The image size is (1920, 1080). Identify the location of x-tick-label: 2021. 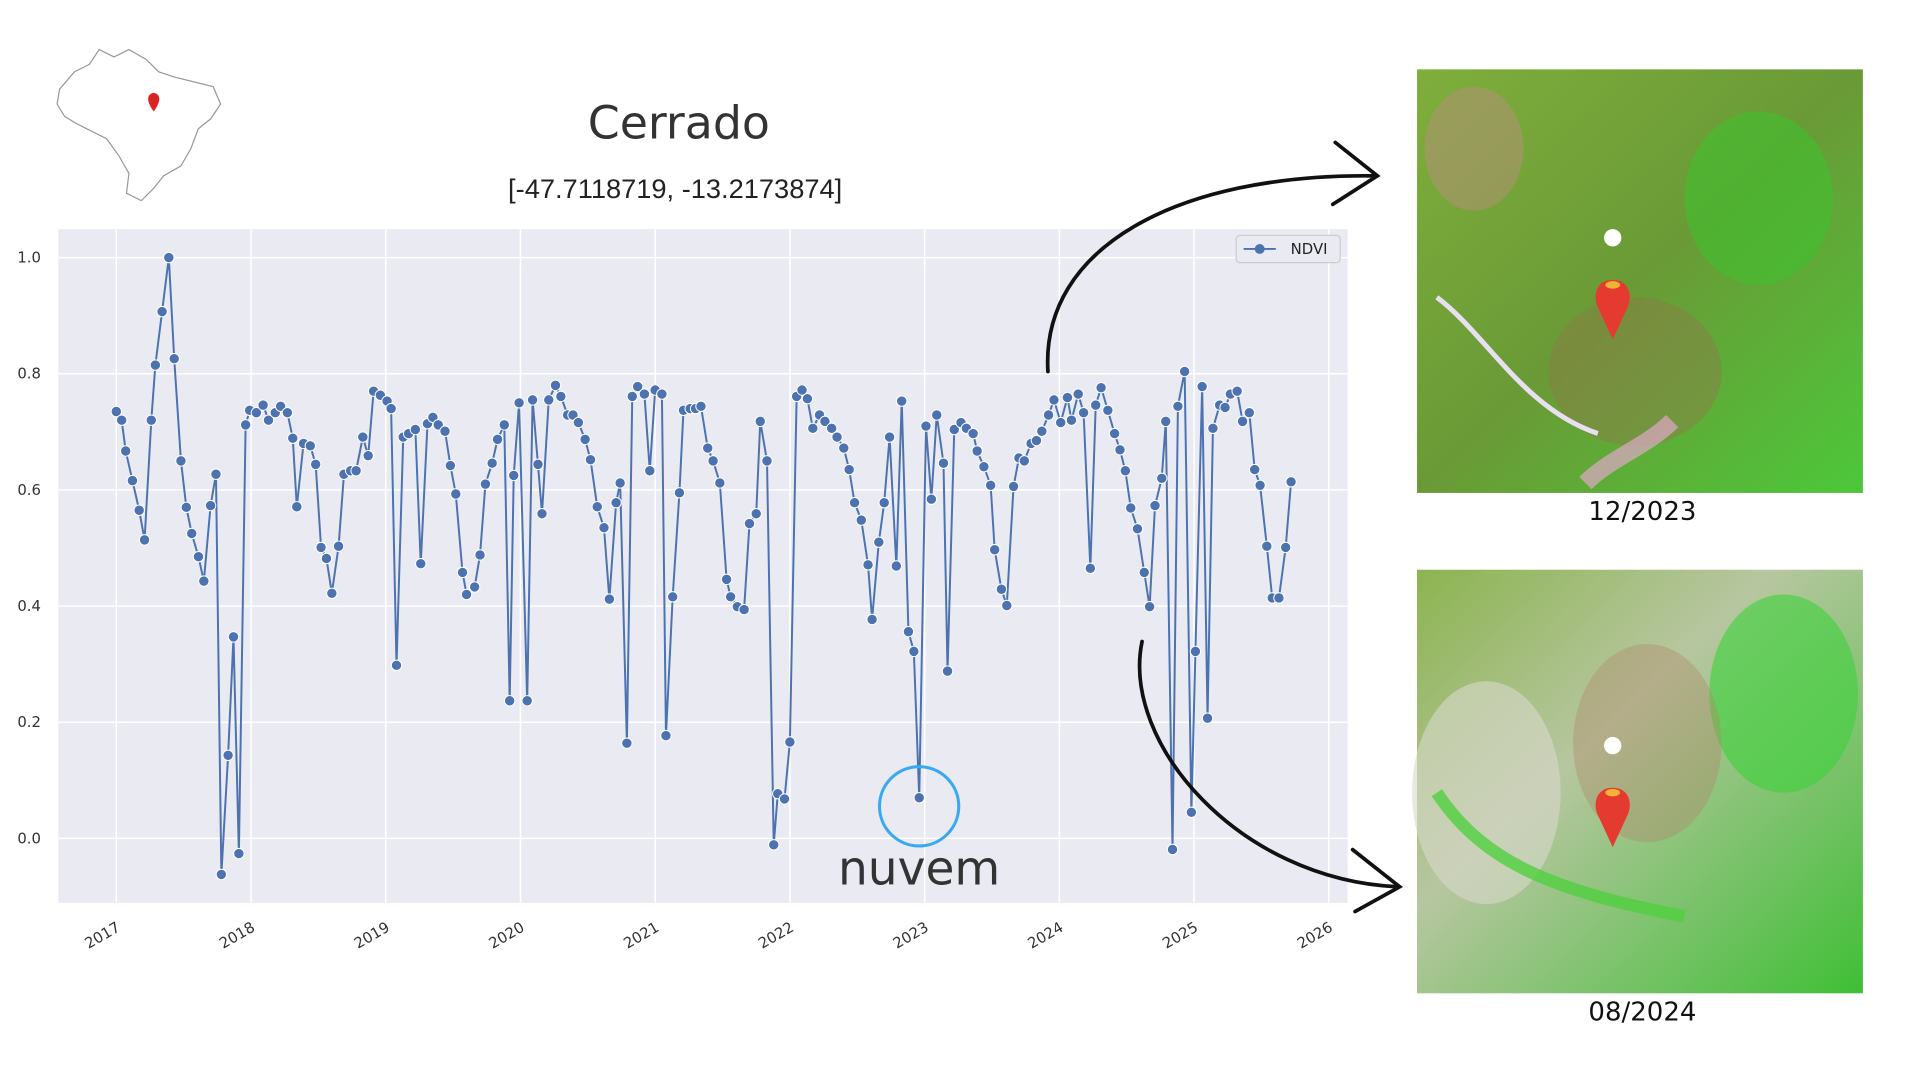
(641, 935).